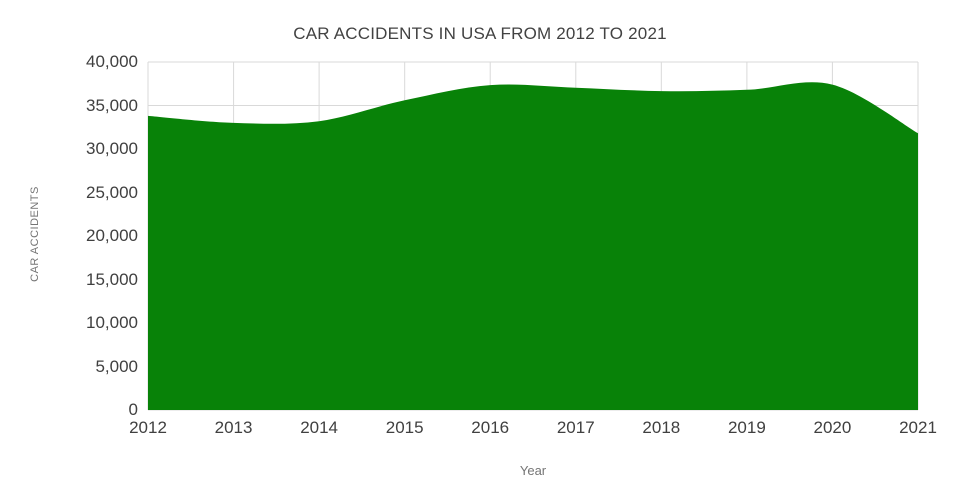  Describe the element at coordinates (112, 61) in the screenshot. I see `y-tick-label: 40,000` at that location.